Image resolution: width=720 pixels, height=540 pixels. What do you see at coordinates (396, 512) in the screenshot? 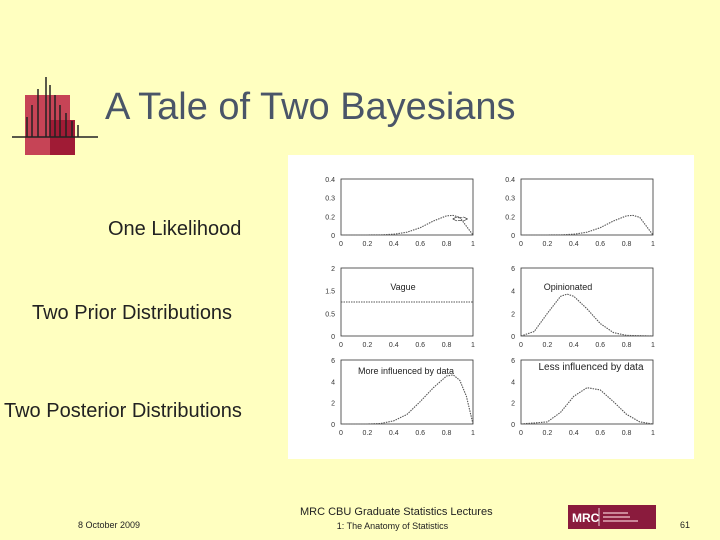
I see `footer-course: MRC CBU Graduate Statistics Lectures` at bounding box center [396, 512].